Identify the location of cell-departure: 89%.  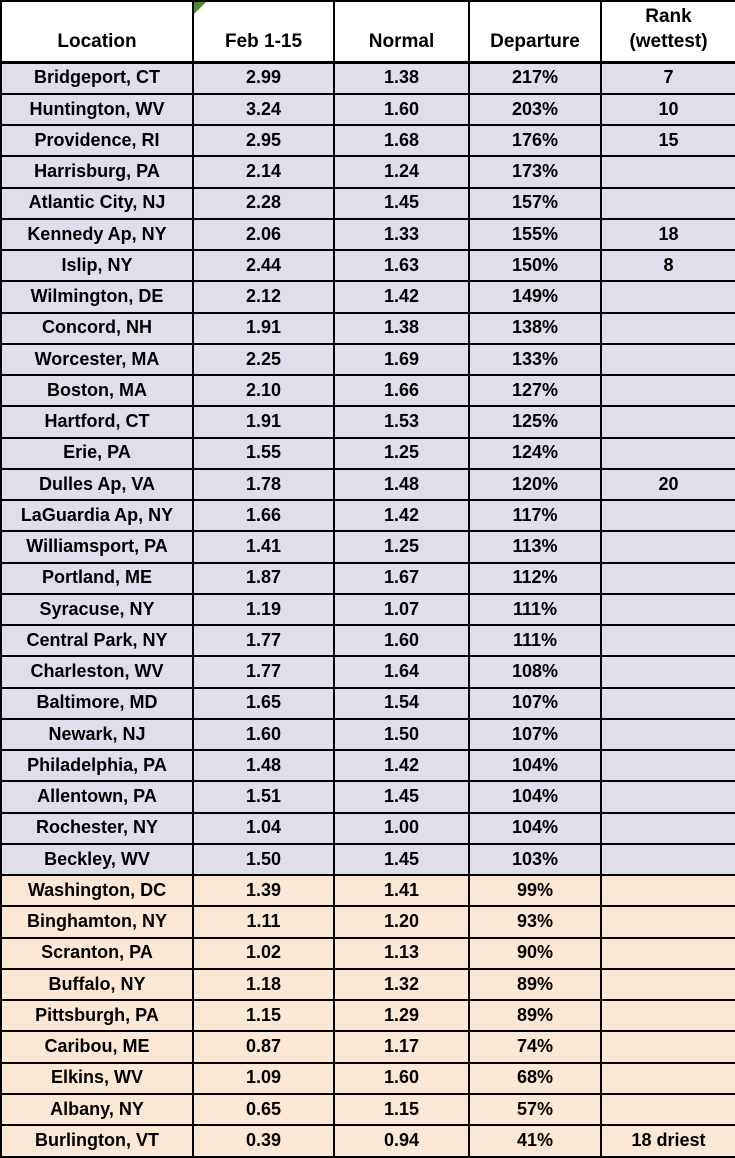
(535, 1016).